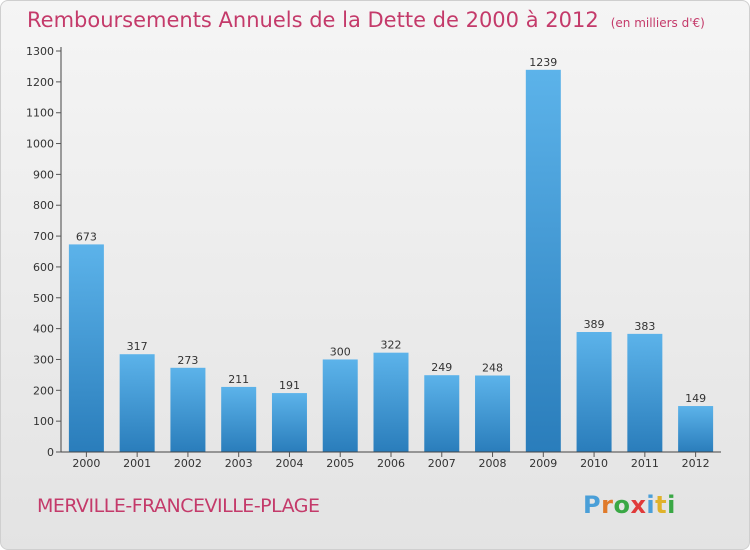 This screenshot has height=550, width=750. Describe the element at coordinates (239, 463) in the screenshot. I see `x-tick-label-2003: 2003` at that location.